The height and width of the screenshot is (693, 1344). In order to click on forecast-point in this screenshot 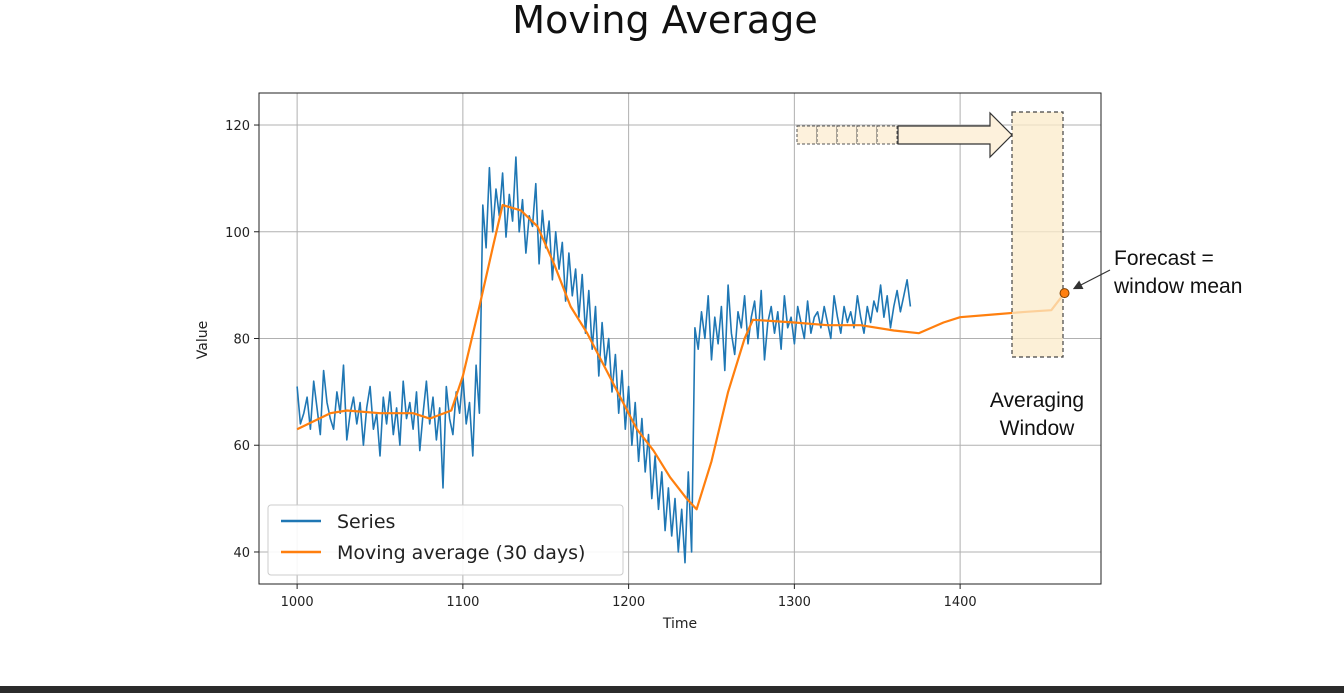, I will do `click(1064, 293)`.